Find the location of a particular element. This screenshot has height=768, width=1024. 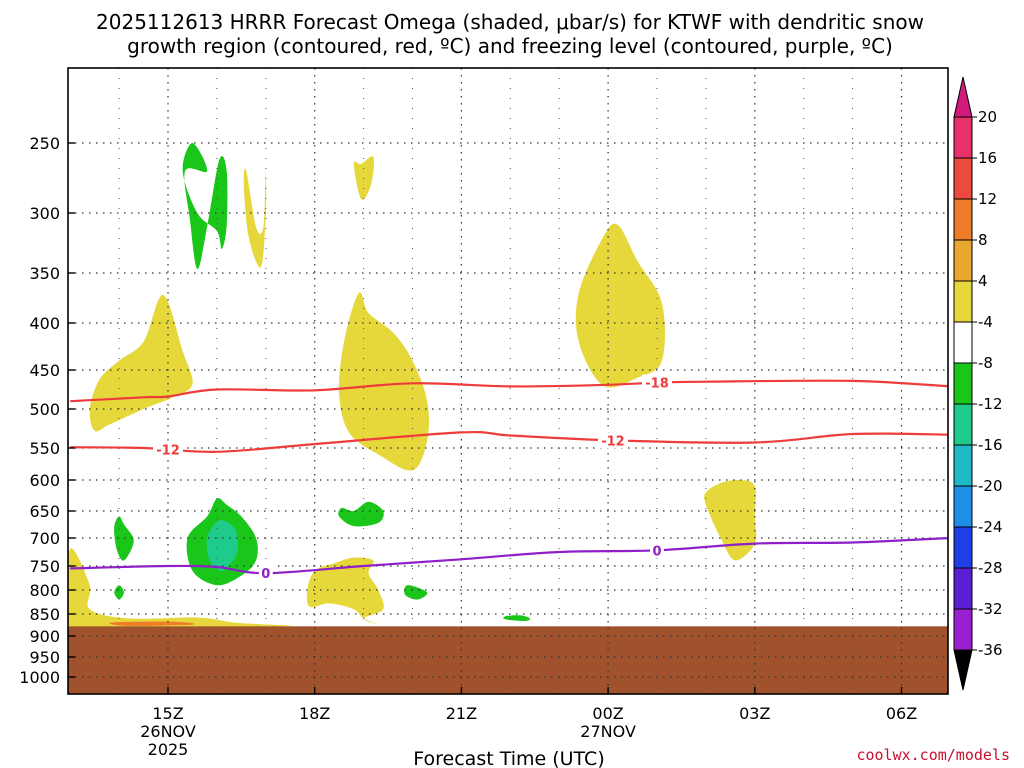

colorbar-label--28: -28 is located at coordinates (990, 568).